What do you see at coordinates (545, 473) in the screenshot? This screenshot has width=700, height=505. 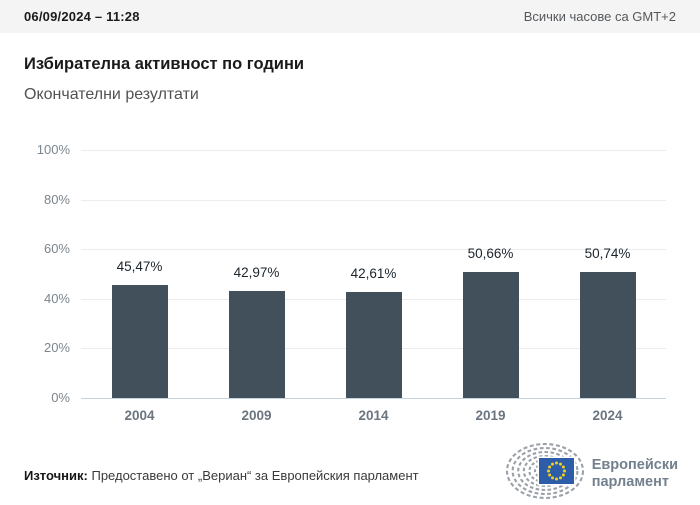 I see `ep-hemicycle-icon` at bounding box center [545, 473].